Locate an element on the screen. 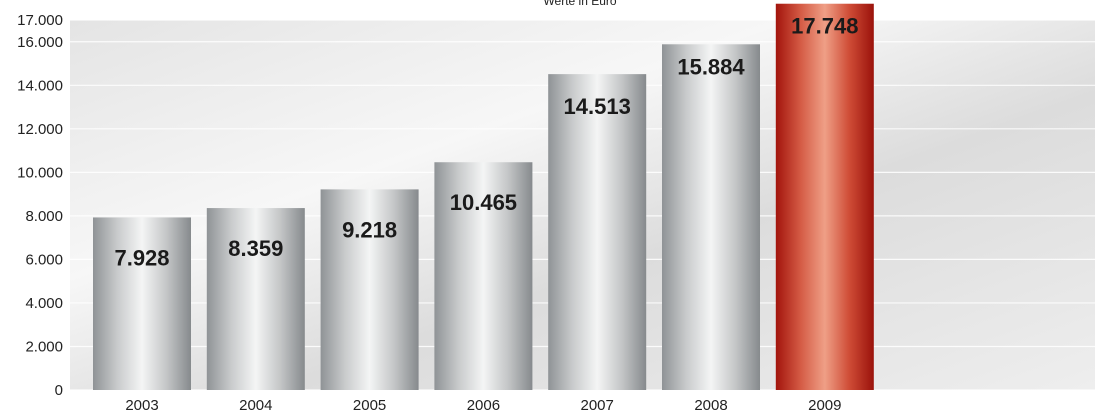  value-label: 17.748 is located at coordinates (824, 26).